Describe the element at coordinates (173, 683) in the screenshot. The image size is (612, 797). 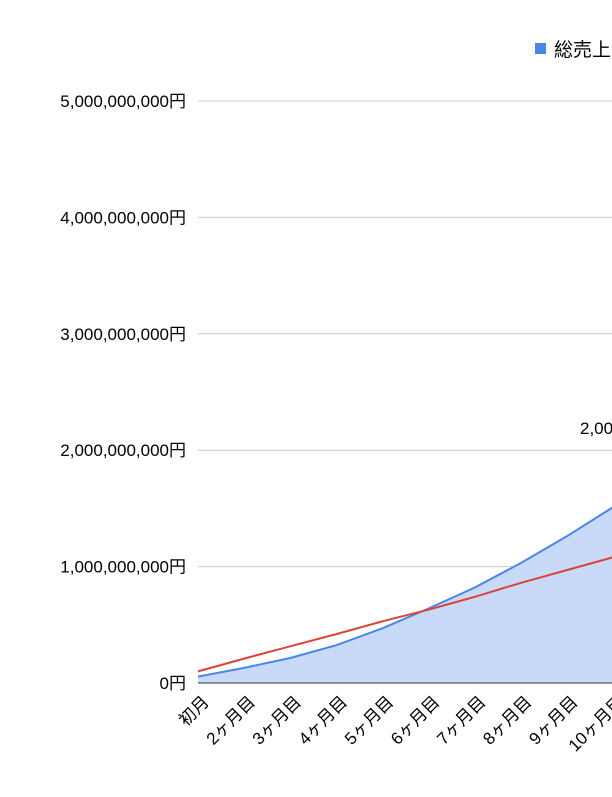
I see `y-tick-label: 0円` at that location.